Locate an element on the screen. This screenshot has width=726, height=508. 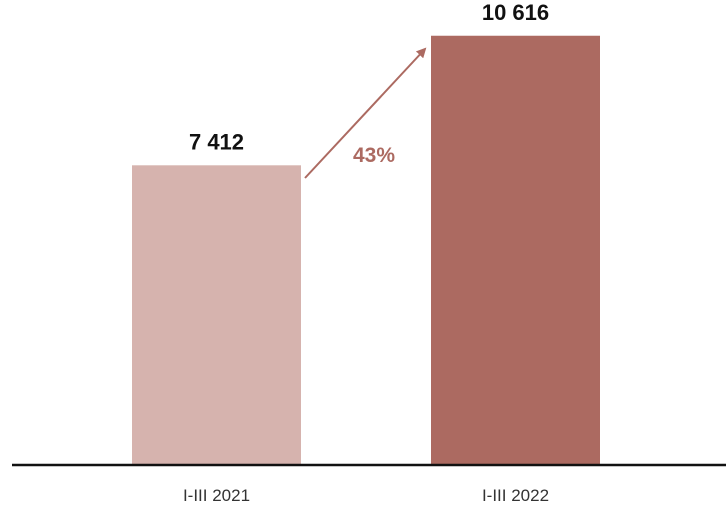
value-label-i-iii-2021: 7 412 is located at coordinates (216, 141).